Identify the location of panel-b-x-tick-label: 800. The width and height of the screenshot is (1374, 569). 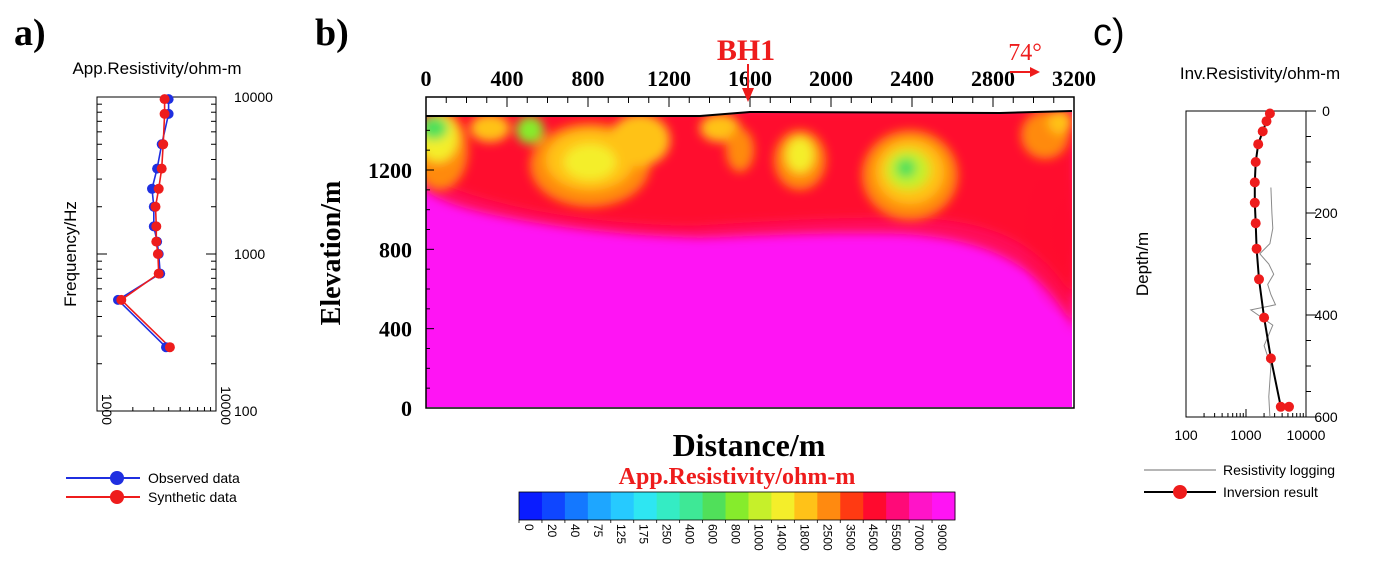
(588, 78).